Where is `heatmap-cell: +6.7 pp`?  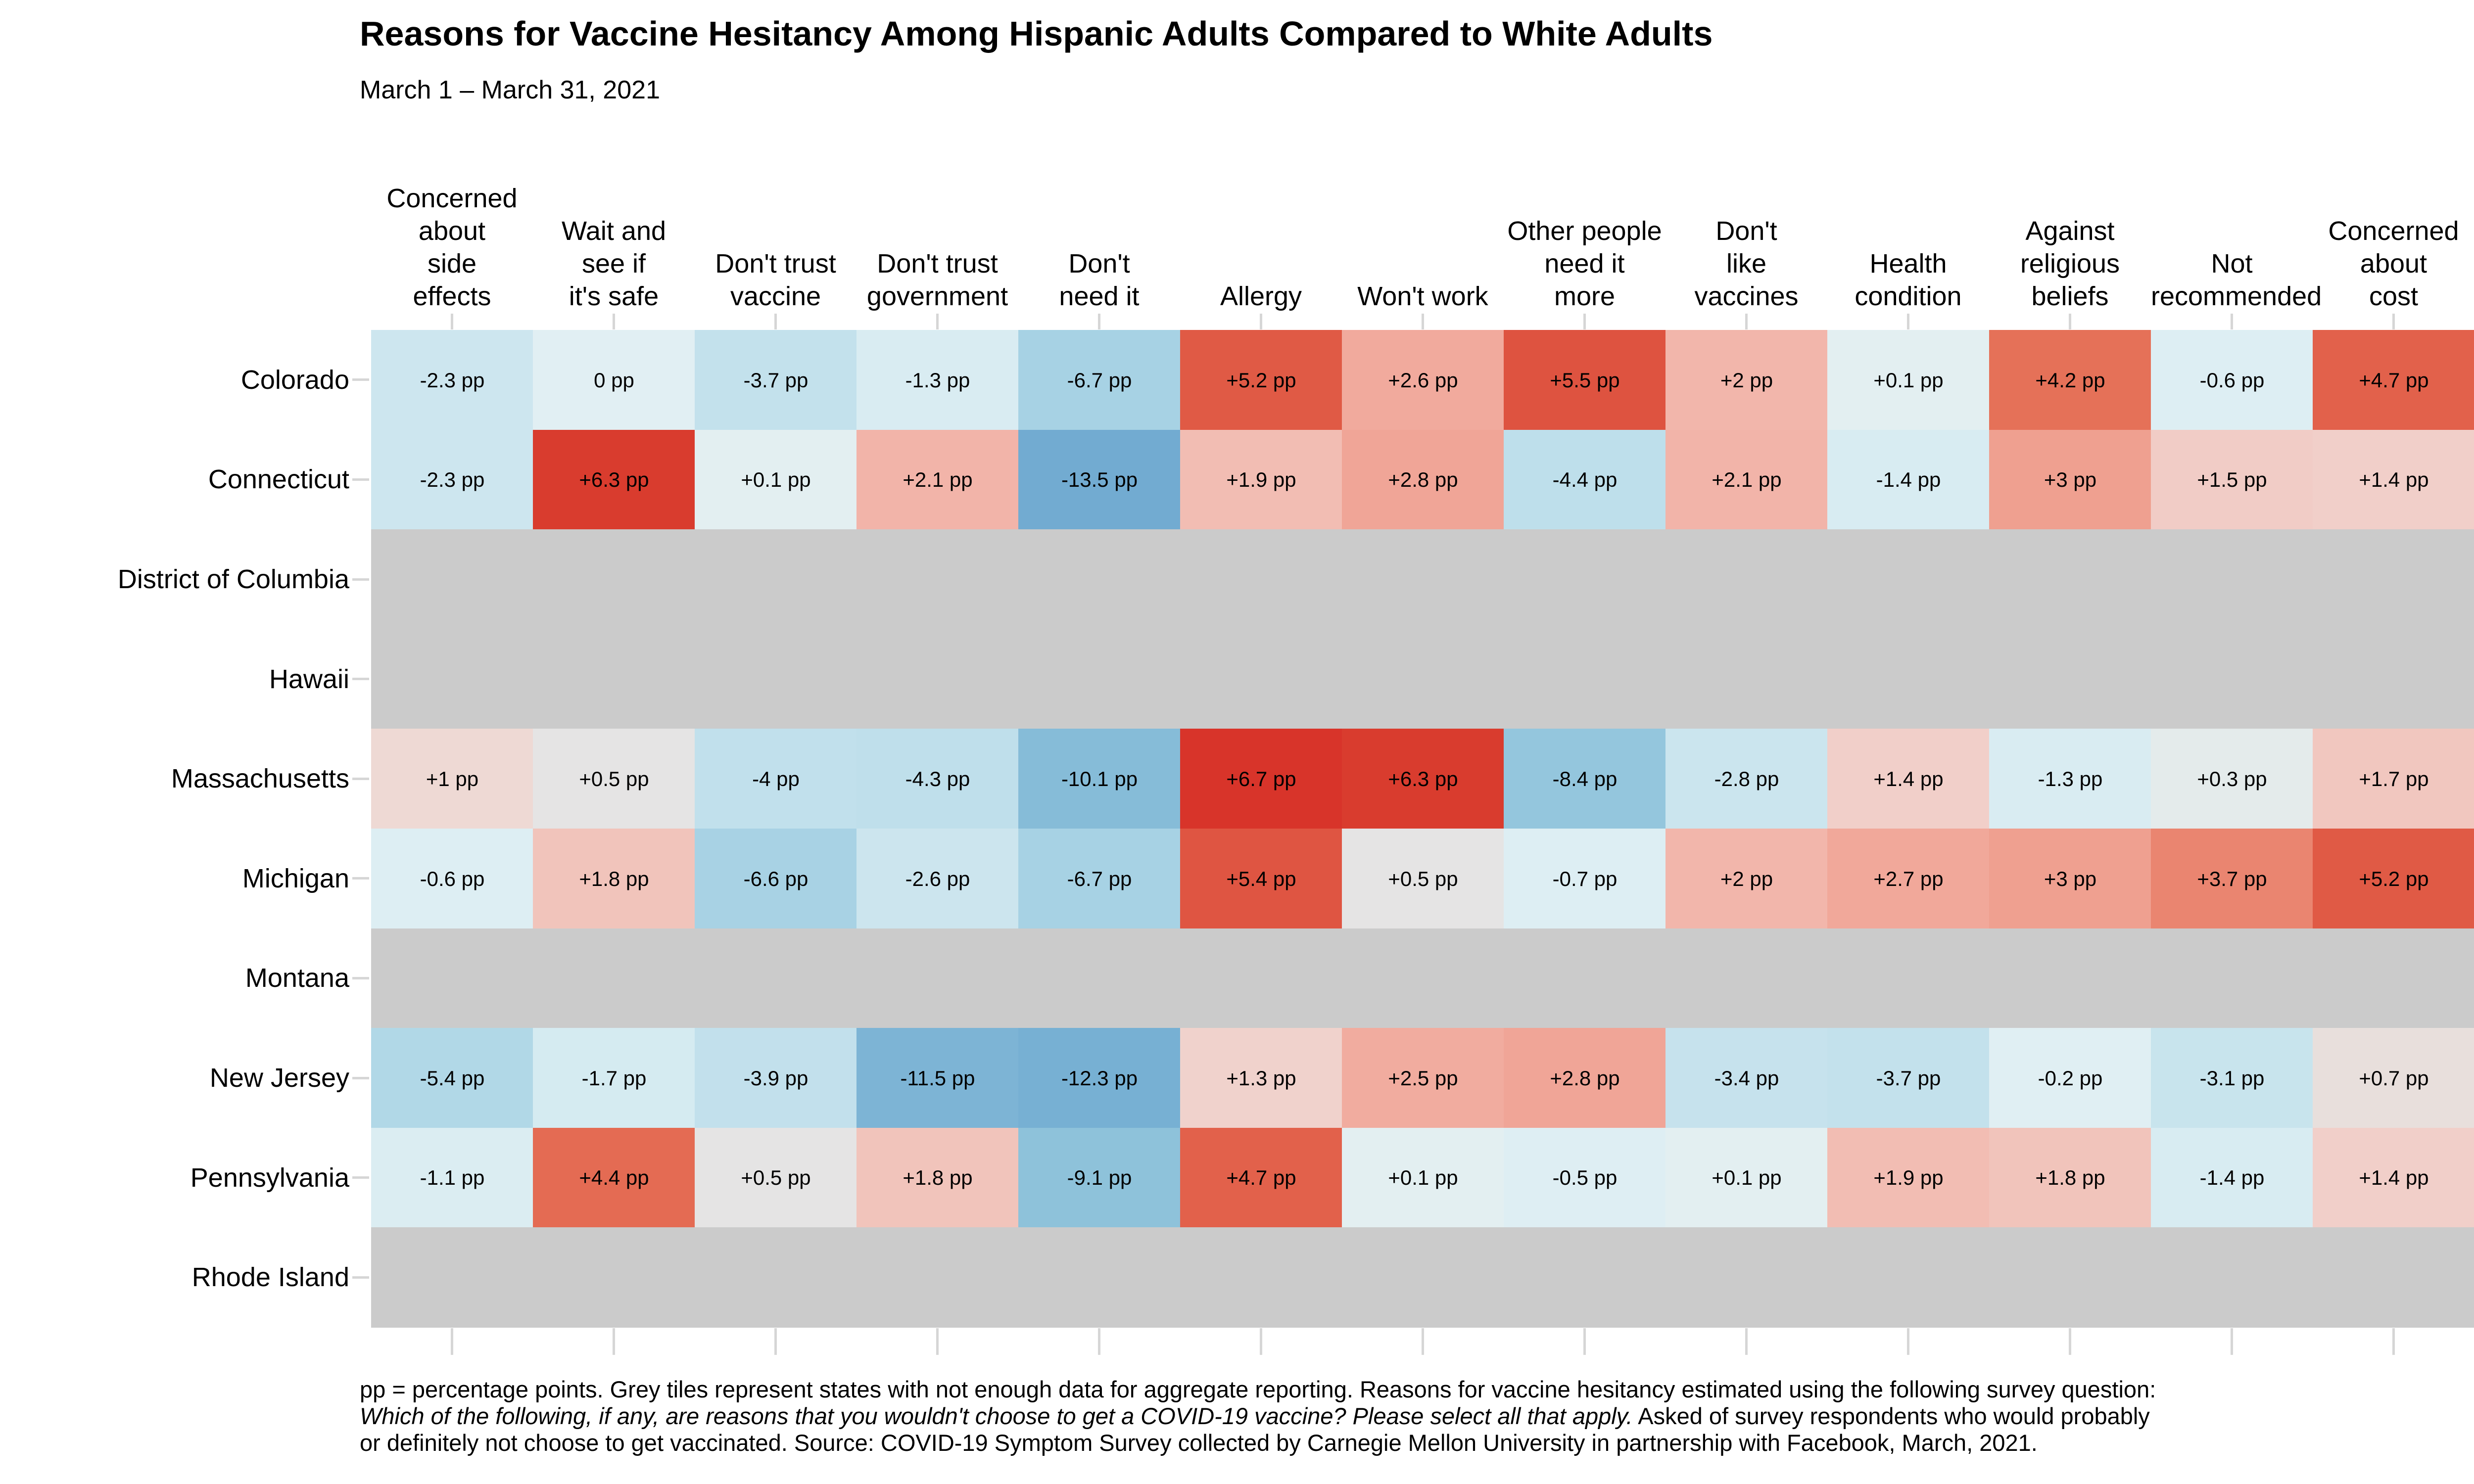
heatmap-cell: +6.7 pp is located at coordinates (1261, 779).